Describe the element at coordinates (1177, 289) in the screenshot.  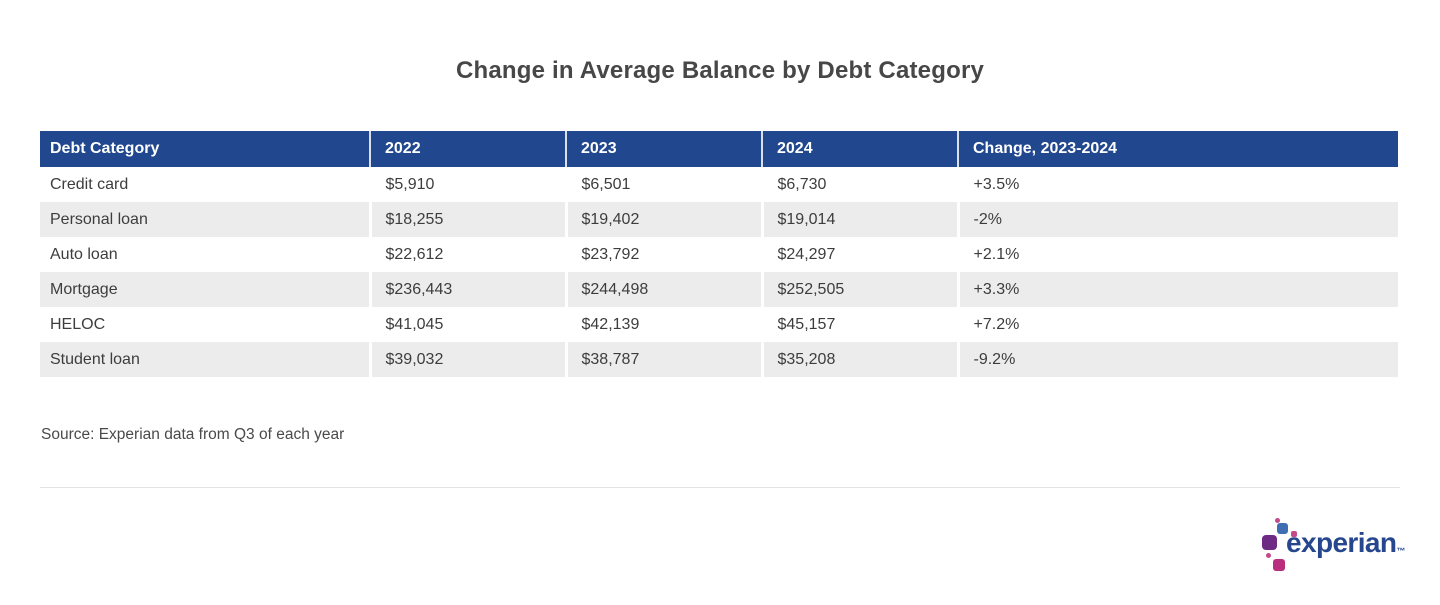
I see `cell-change: +3.3%` at that location.